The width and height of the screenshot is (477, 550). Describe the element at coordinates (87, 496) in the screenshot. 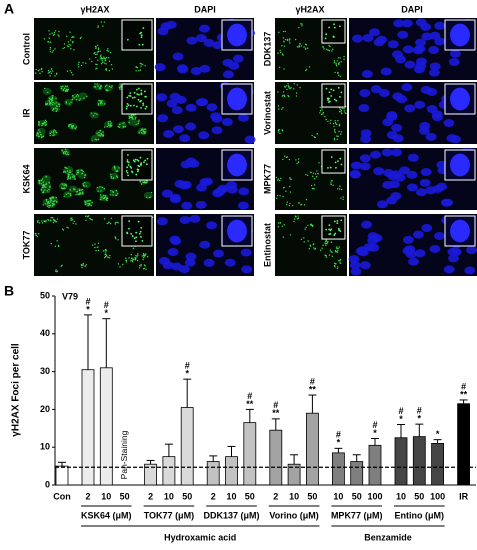

I see `x-tick-label: 2` at that location.